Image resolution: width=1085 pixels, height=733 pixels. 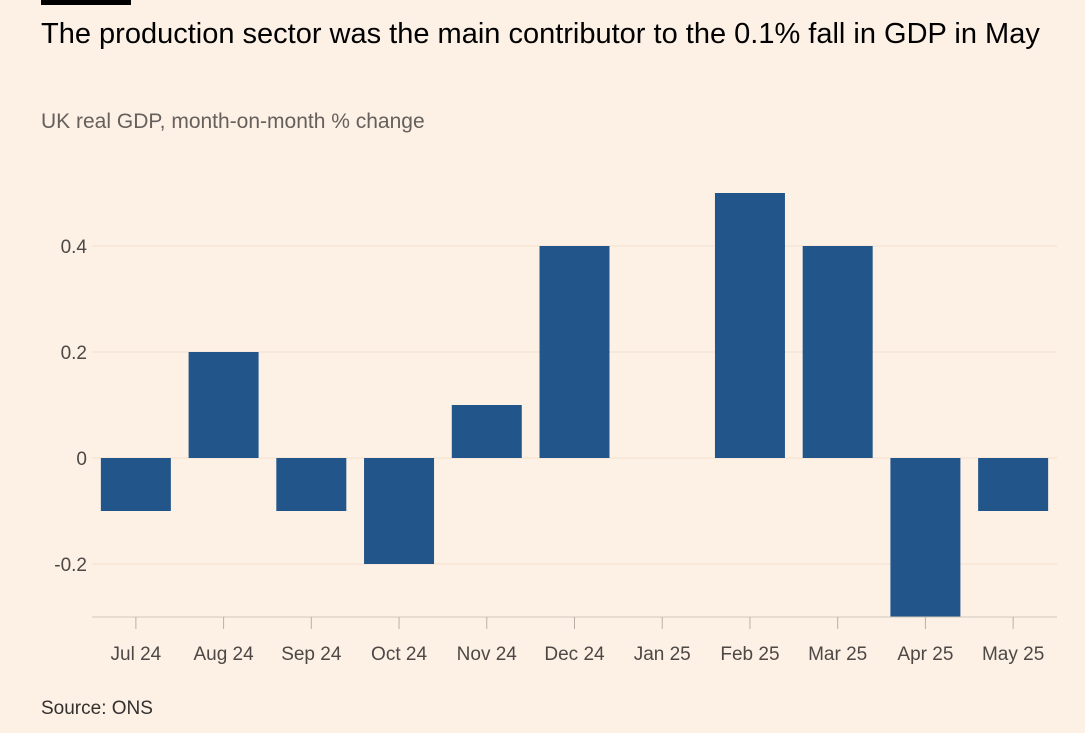 What do you see at coordinates (925, 654) in the screenshot?
I see `x-tick-label: Apr 25` at bounding box center [925, 654].